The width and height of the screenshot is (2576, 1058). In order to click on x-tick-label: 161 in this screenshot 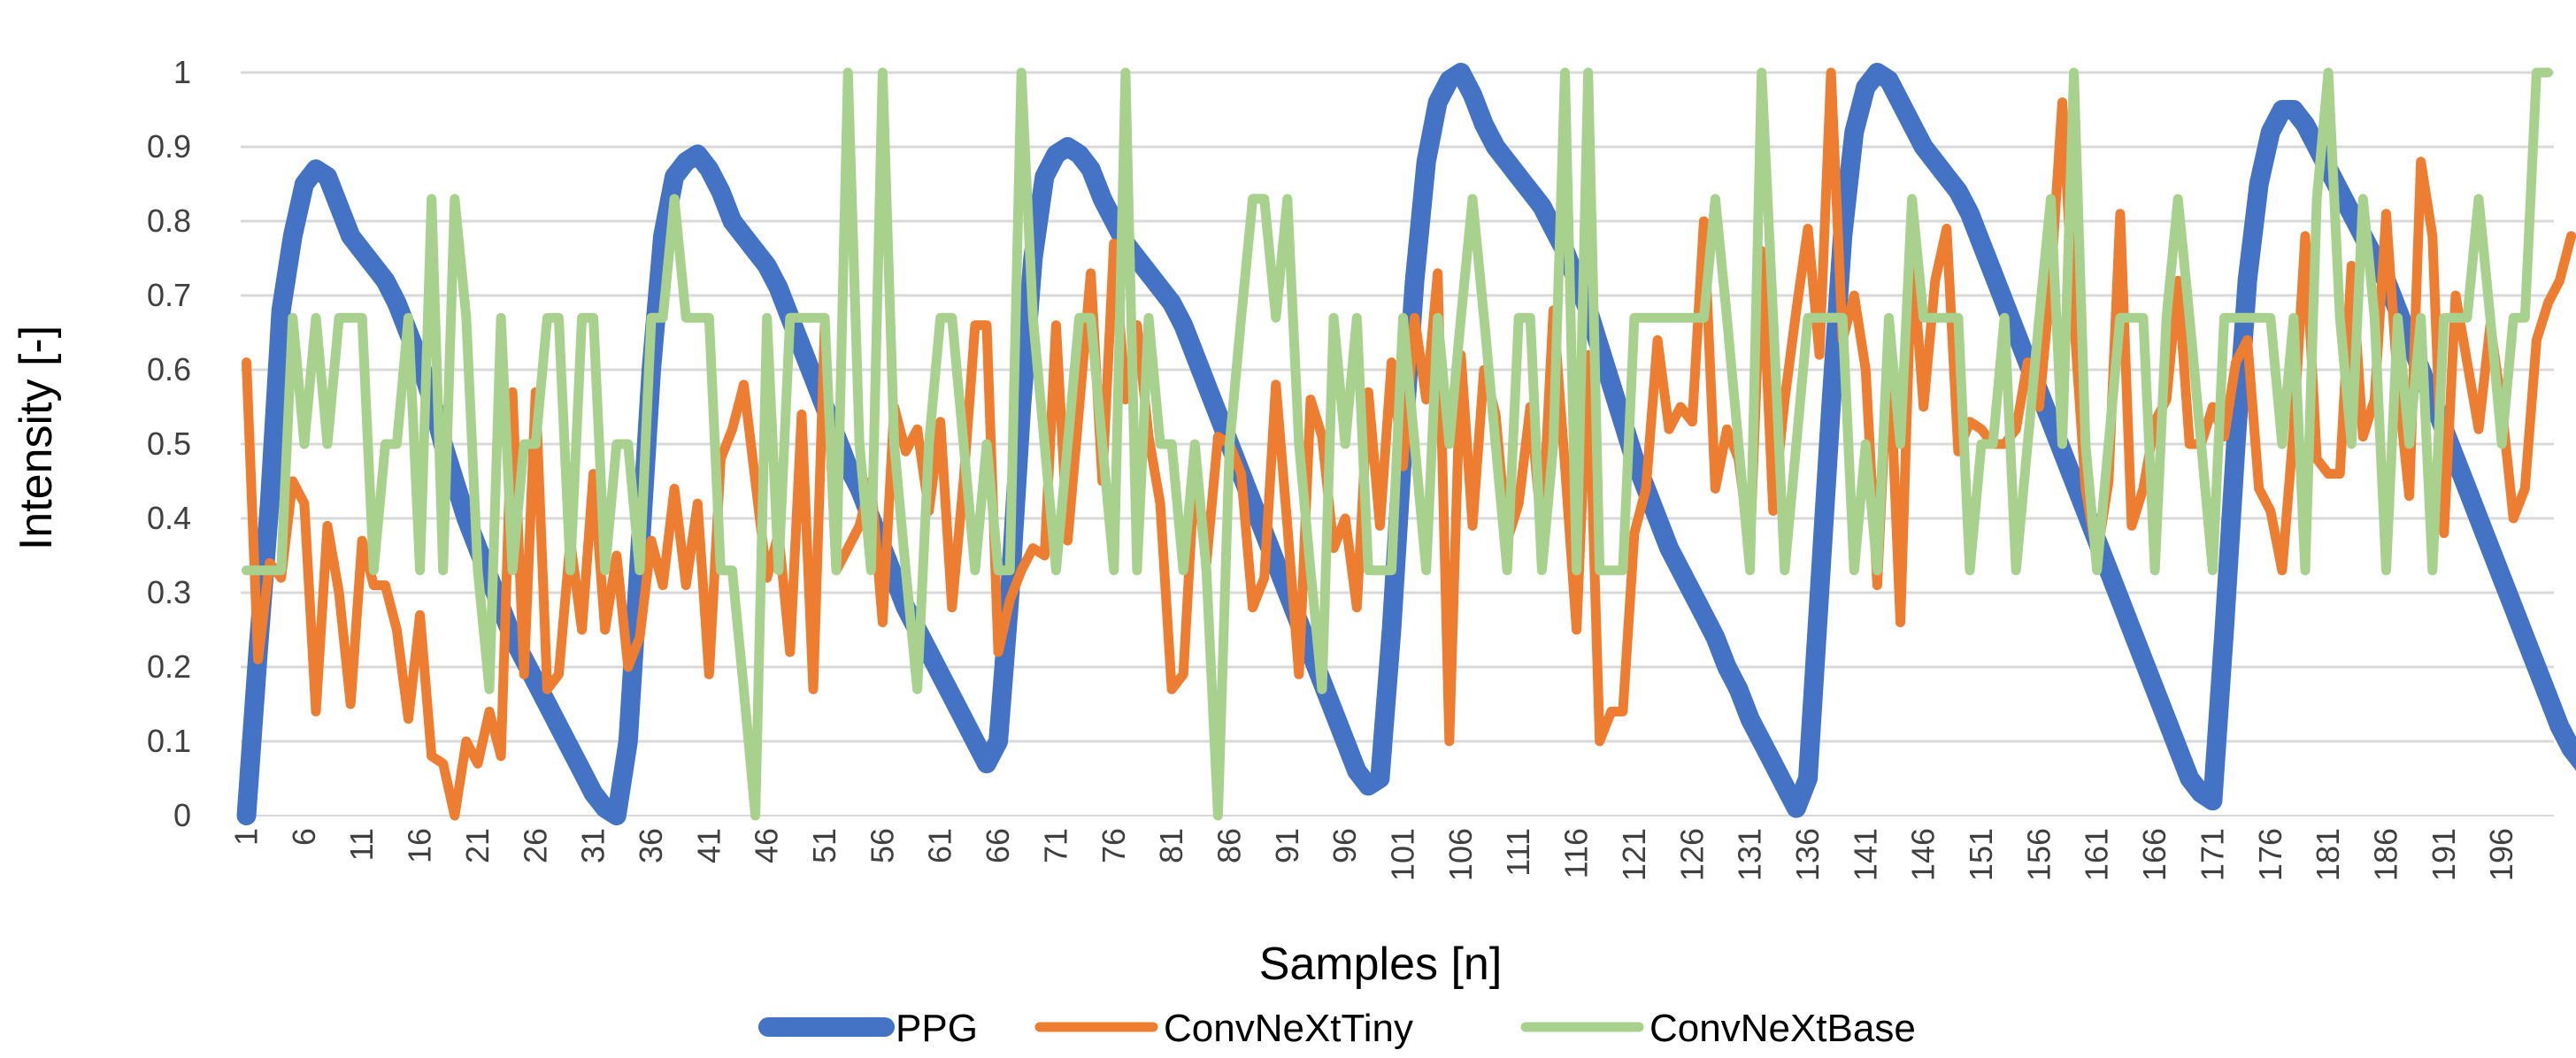, I will do `click(2097, 854)`.